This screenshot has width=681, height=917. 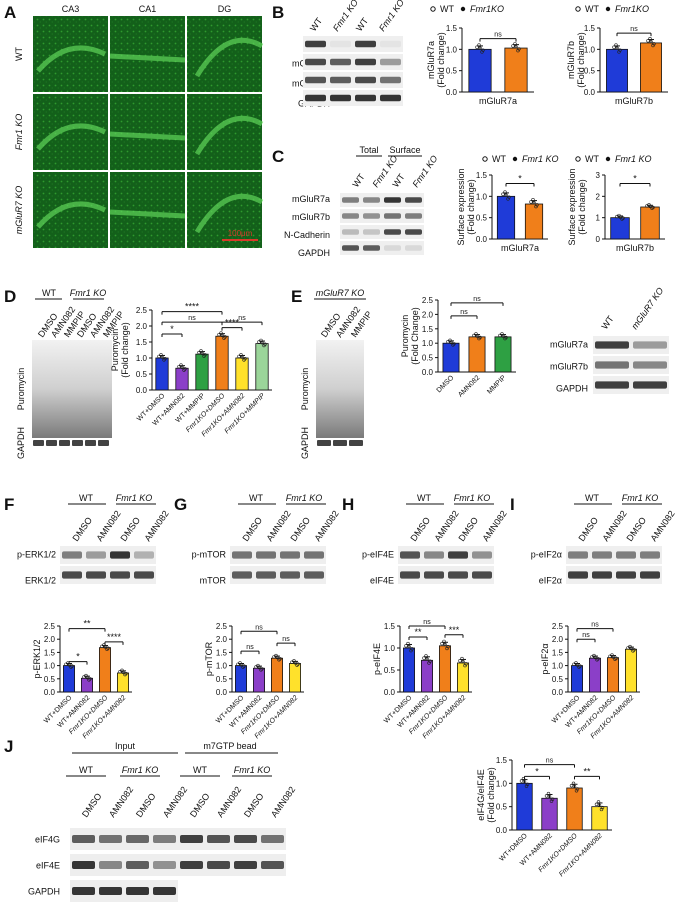 I want to click on y-tick-label: 2.0, so click(x=428, y=314).